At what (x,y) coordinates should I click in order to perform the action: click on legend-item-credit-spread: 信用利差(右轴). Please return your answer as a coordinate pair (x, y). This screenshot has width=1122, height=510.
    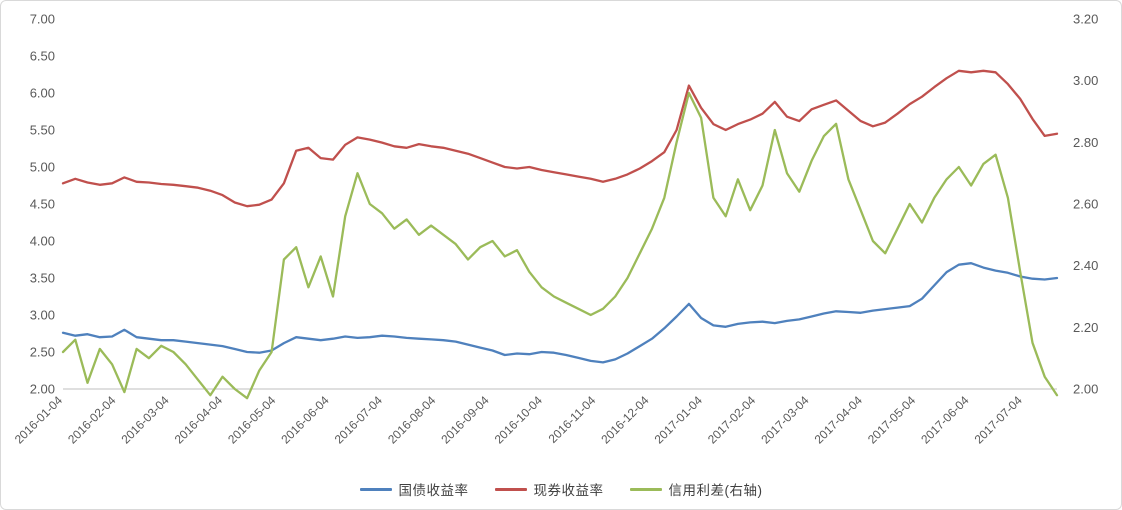
    Looking at the image, I should click on (696, 489).